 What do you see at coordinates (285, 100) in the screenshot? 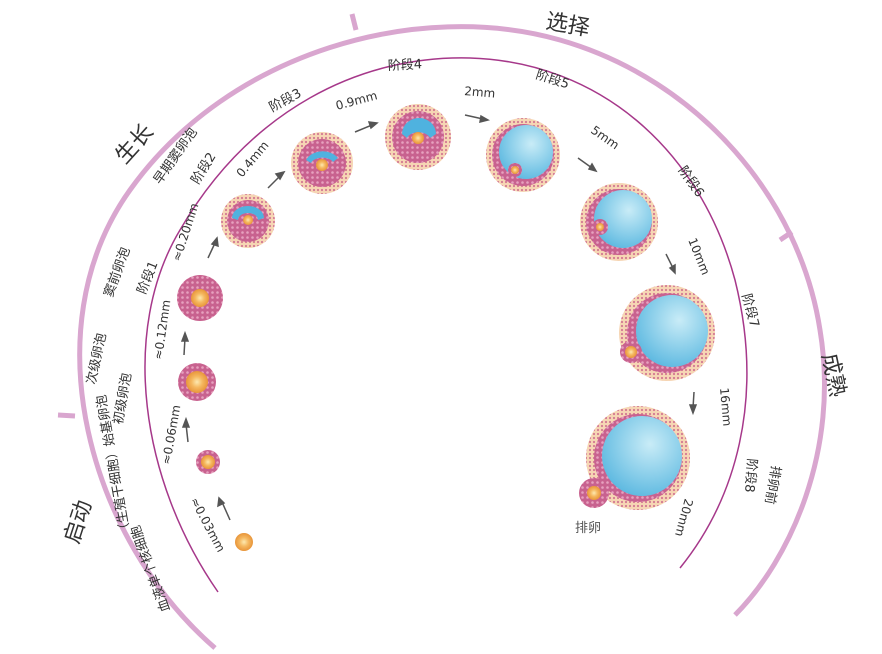
I see `stage-label: 阶段3` at bounding box center [285, 100].